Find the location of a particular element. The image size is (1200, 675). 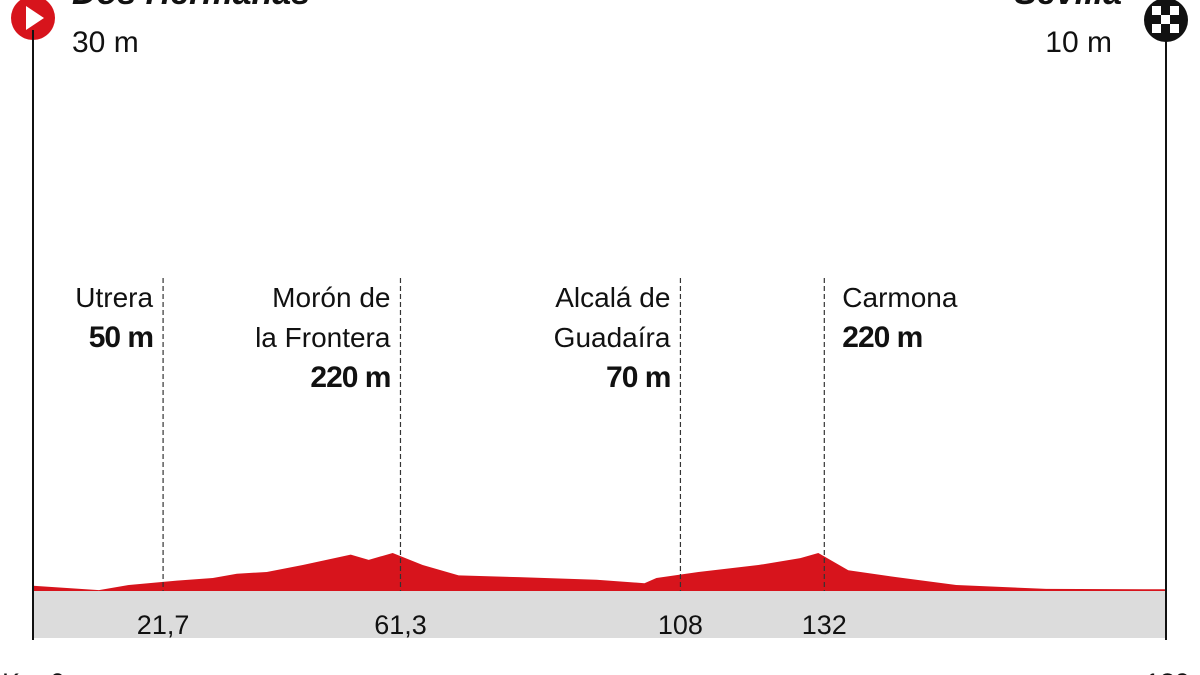

elevation-area is located at coordinates (599, 571).